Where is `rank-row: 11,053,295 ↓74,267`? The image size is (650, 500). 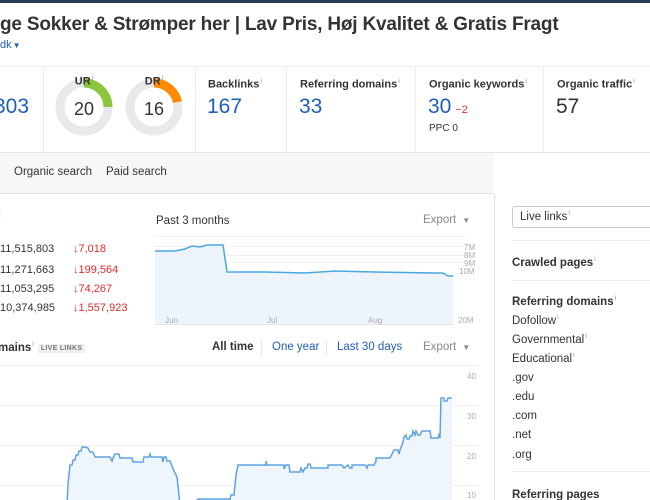
rank-row: 11,053,295 ↓74,267 is located at coordinates (56, 289).